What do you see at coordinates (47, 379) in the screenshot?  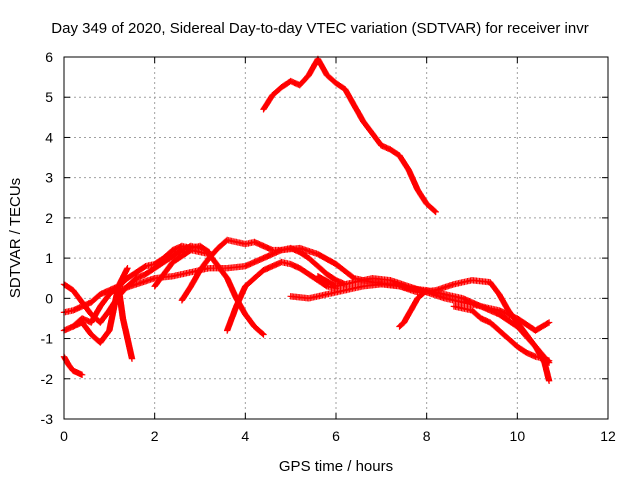 I see `y-tick-label: -2` at bounding box center [47, 379].